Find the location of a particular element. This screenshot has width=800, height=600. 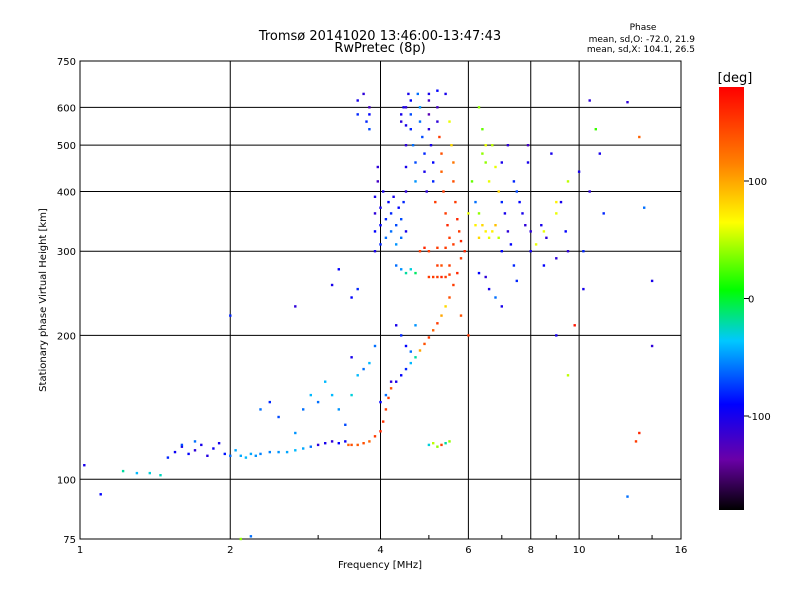

y-tick-label: 75 is located at coordinates (69, 540).